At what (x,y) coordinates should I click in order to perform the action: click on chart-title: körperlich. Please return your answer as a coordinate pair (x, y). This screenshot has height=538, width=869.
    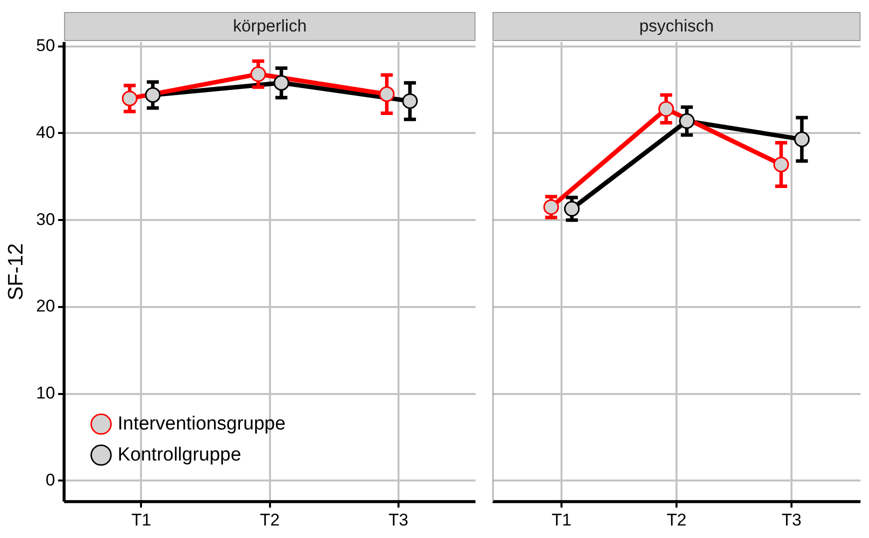
    Looking at the image, I should click on (269, 26).